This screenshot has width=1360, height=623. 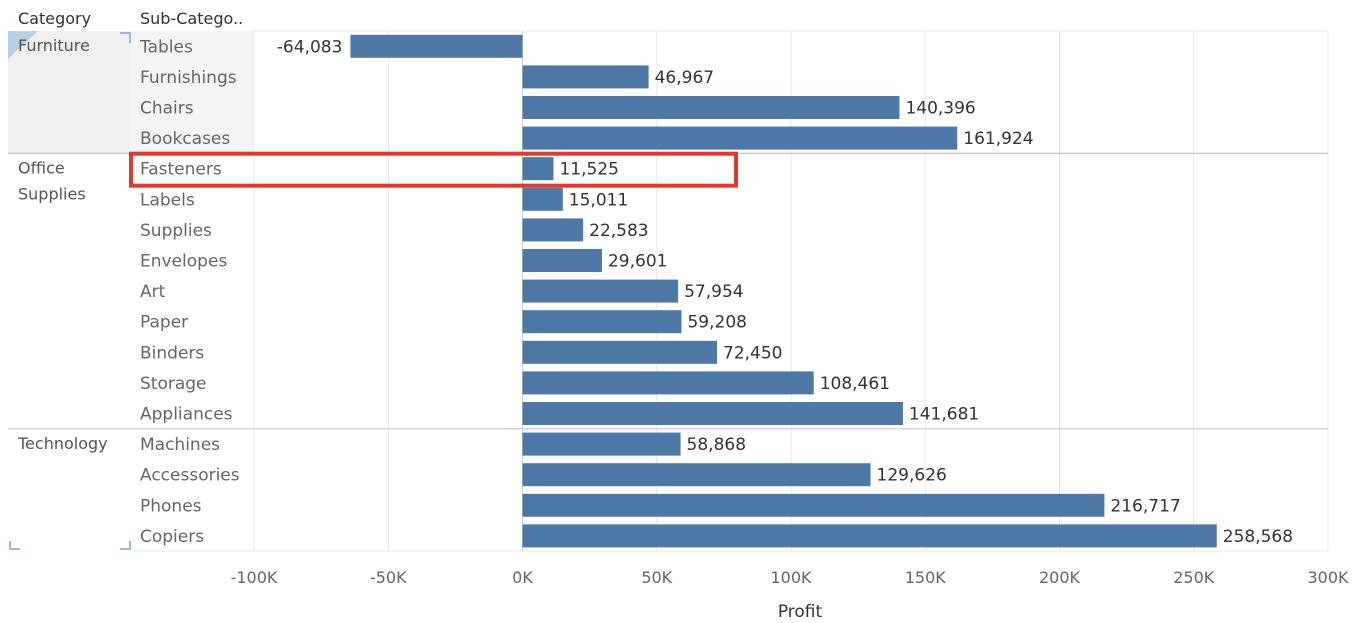 I want to click on subcategory-label: Labels, so click(x=167, y=200).